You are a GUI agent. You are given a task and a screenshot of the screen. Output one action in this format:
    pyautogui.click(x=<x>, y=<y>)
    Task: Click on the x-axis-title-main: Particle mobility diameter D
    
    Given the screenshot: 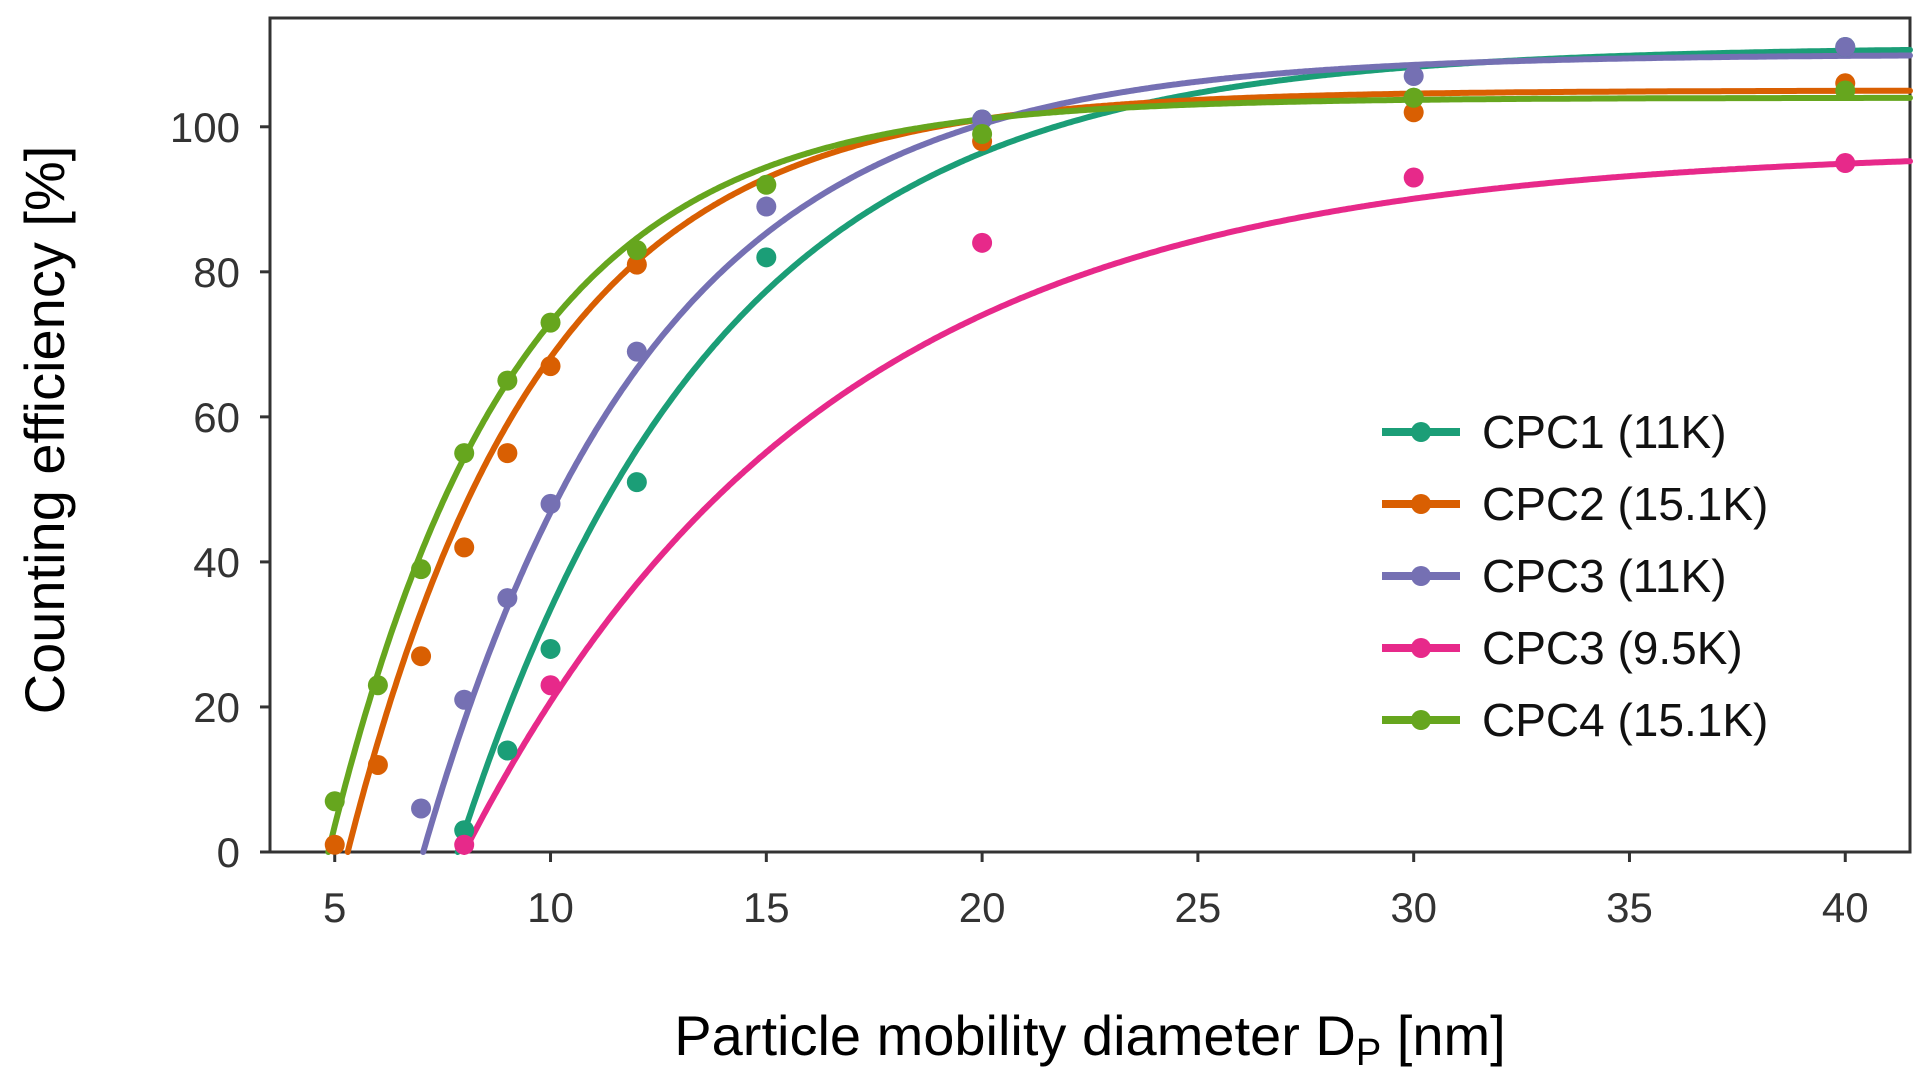 What is the action you would take?
    pyautogui.click(x=1015, y=1035)
    